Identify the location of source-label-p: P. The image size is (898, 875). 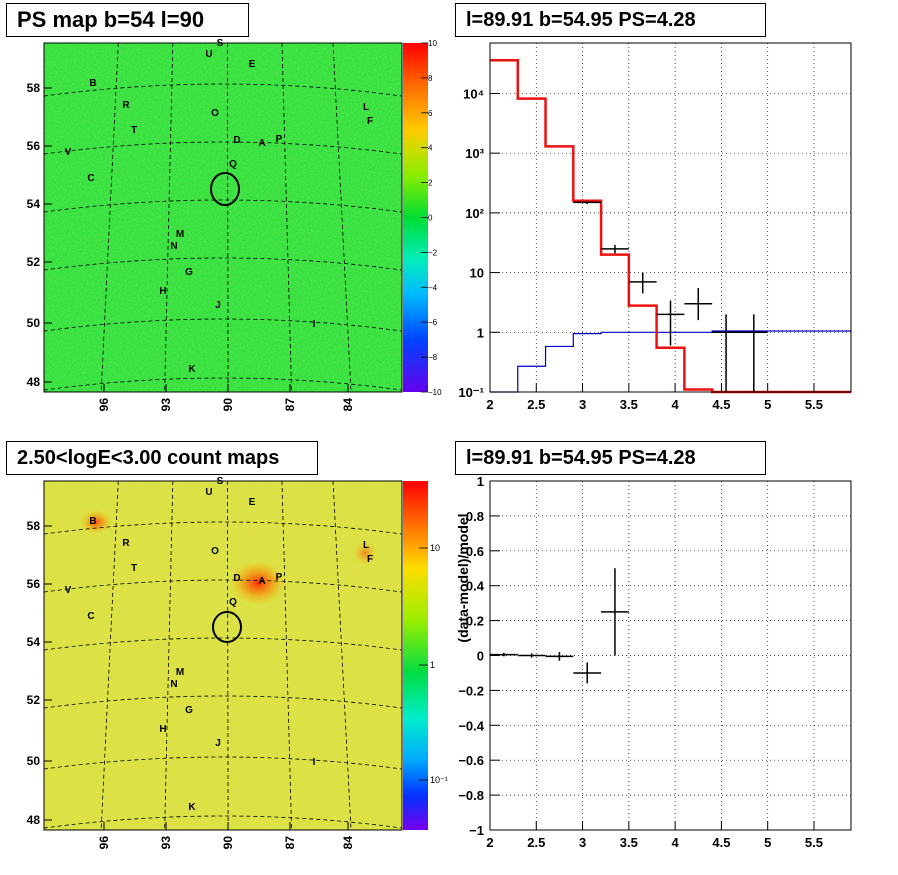
(279, 139).